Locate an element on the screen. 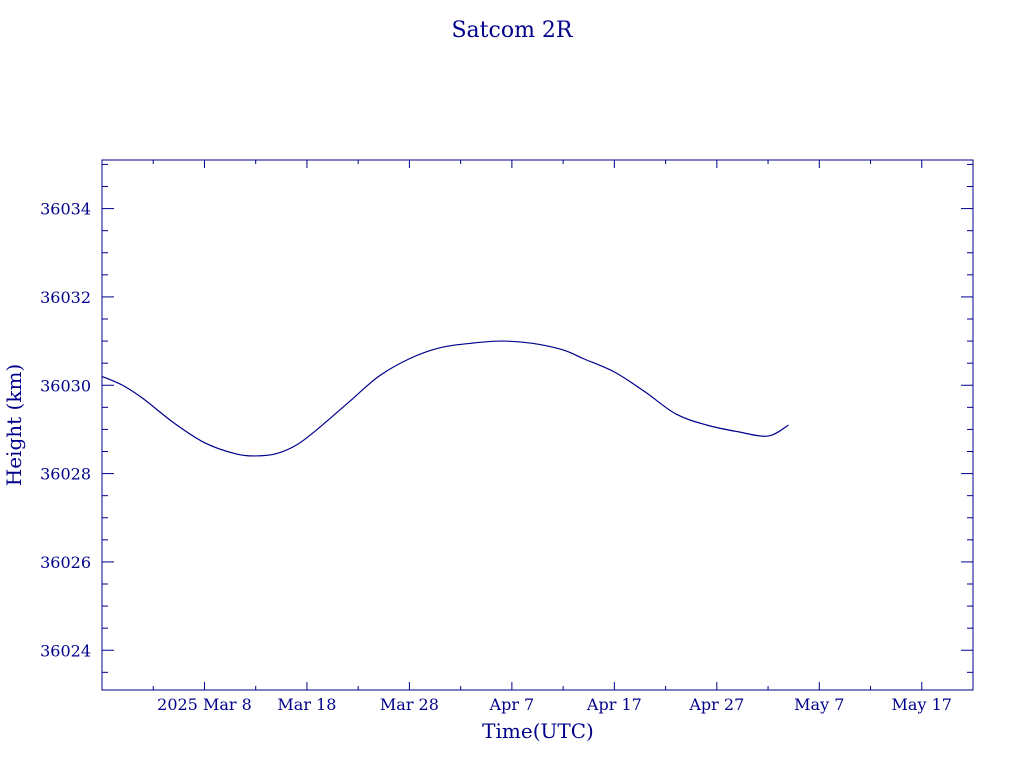 The image size is (1024, 768). y-tick-label: 36032 is located at coordinates (65, 297).